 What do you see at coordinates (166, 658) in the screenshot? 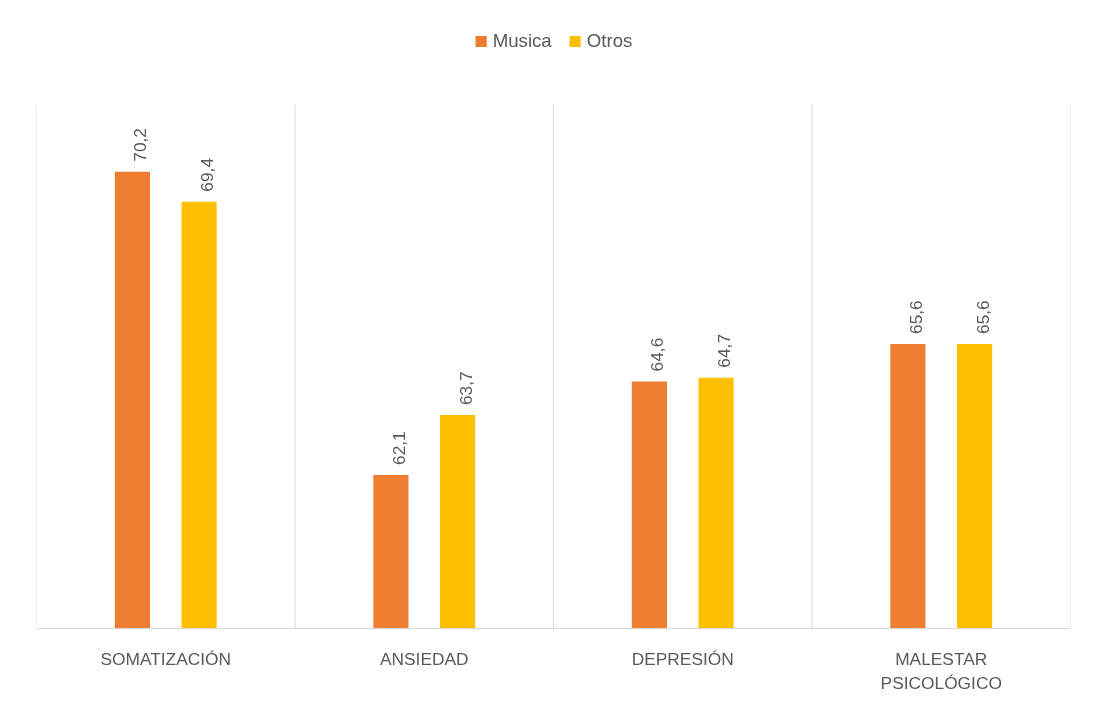
I see `x-tick-label: SOMATIZACIÓN` at bounding box center [166, 658].